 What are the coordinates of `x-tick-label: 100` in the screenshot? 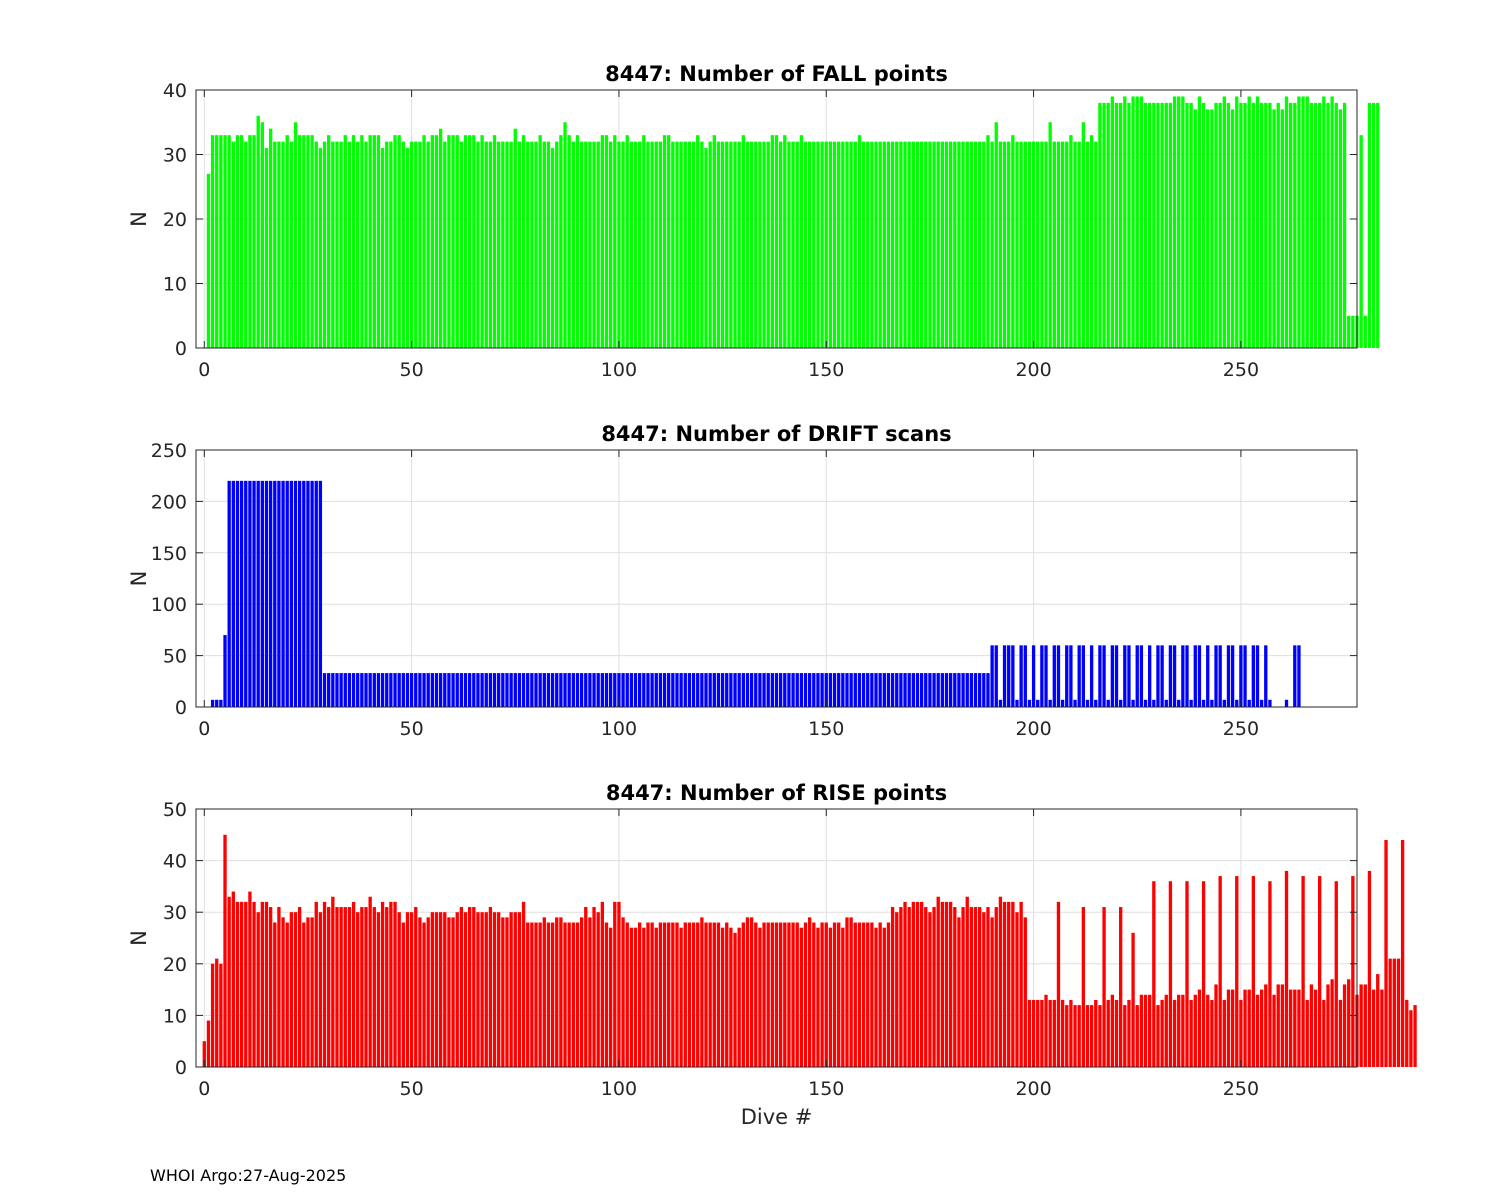 It's located at (619, 370).